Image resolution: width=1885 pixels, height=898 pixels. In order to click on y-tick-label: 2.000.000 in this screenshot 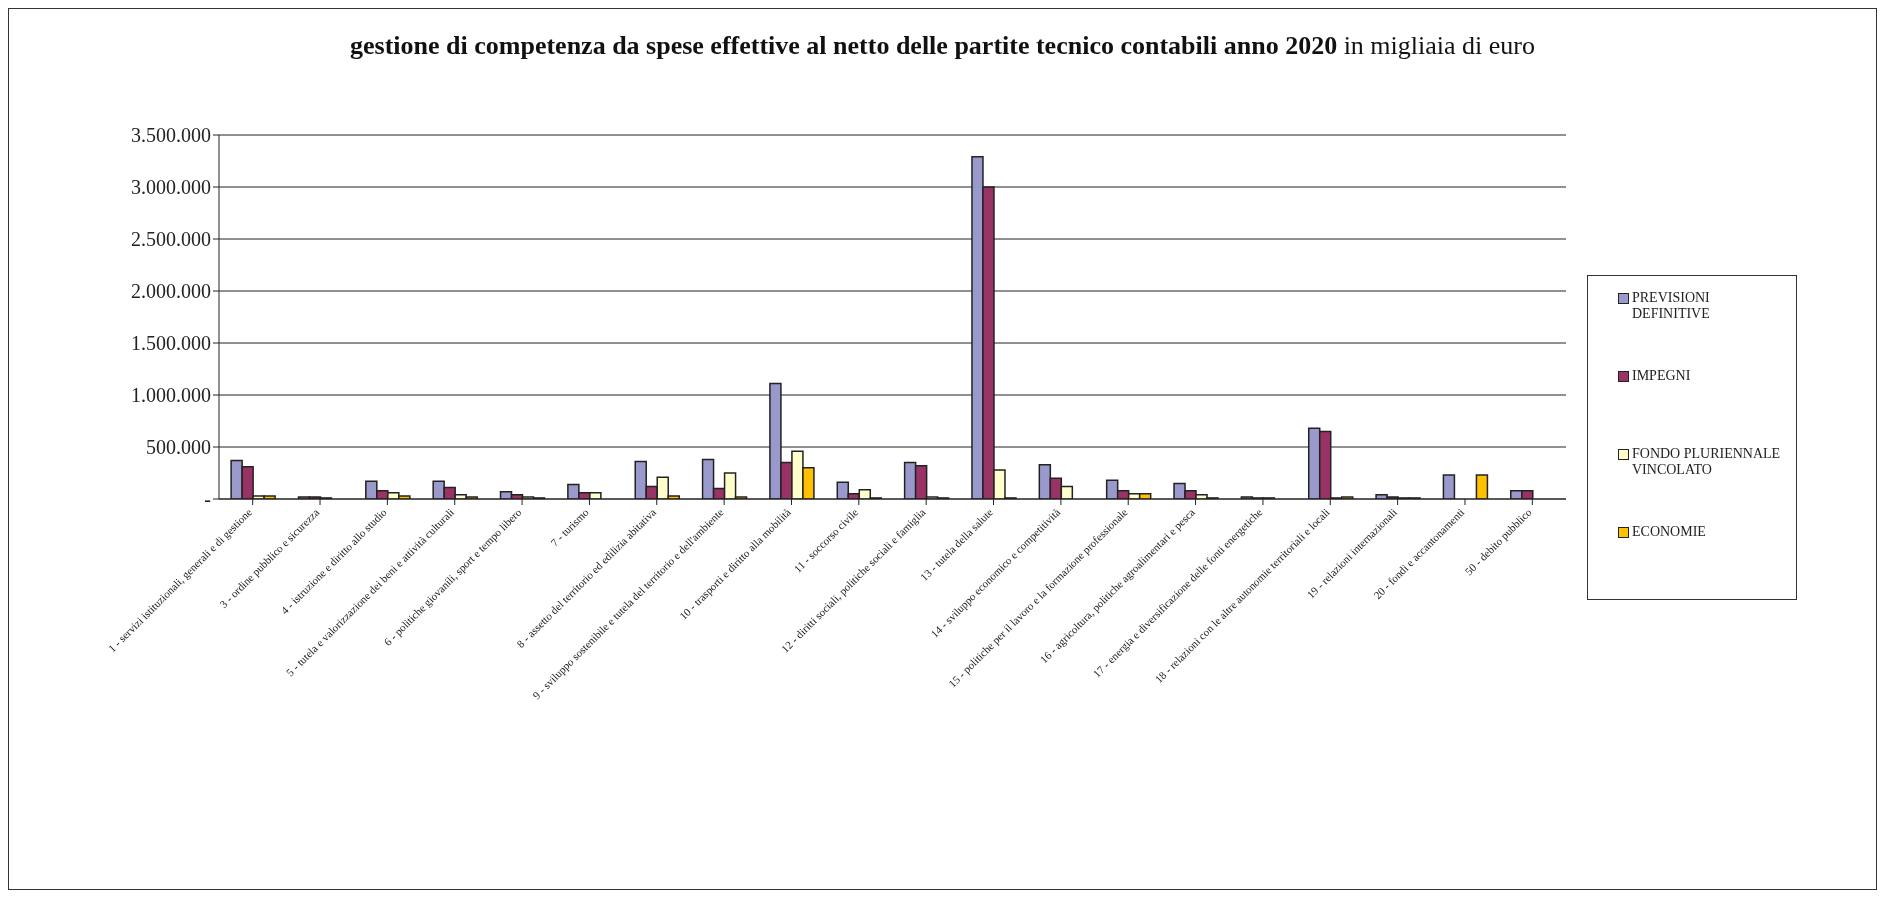, I will do `click(171, 291)`.